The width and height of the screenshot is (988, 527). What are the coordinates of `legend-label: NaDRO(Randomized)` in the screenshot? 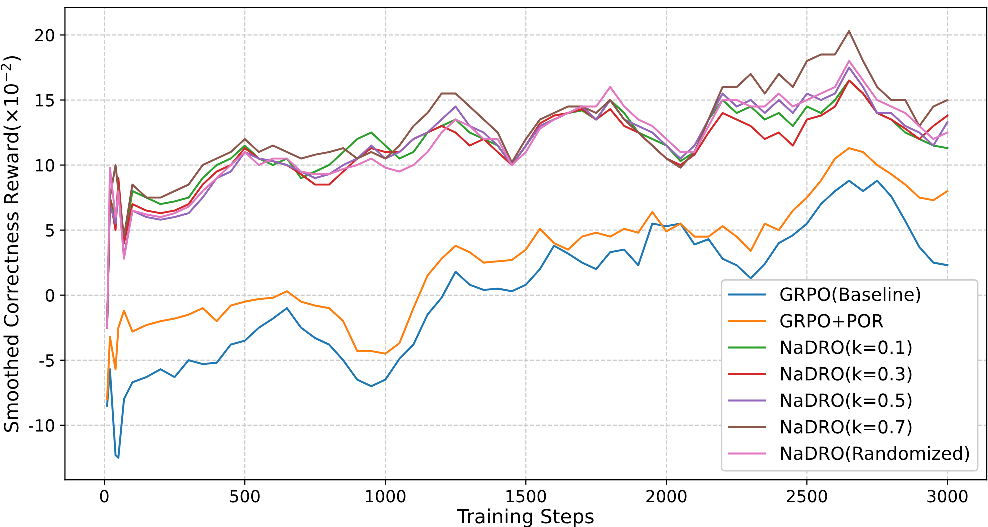 It's located at (875, 454).